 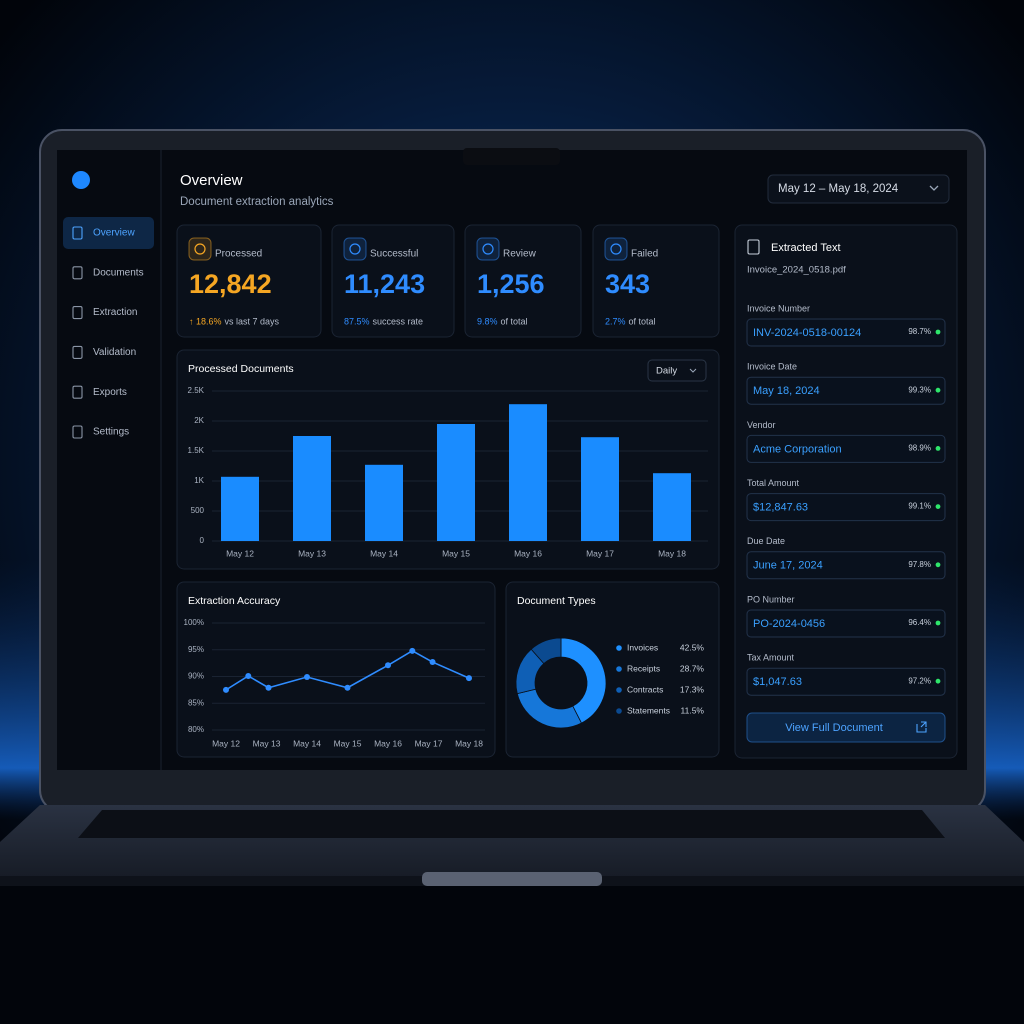 I want to click on pie-slice, so click(x=546, y=651).